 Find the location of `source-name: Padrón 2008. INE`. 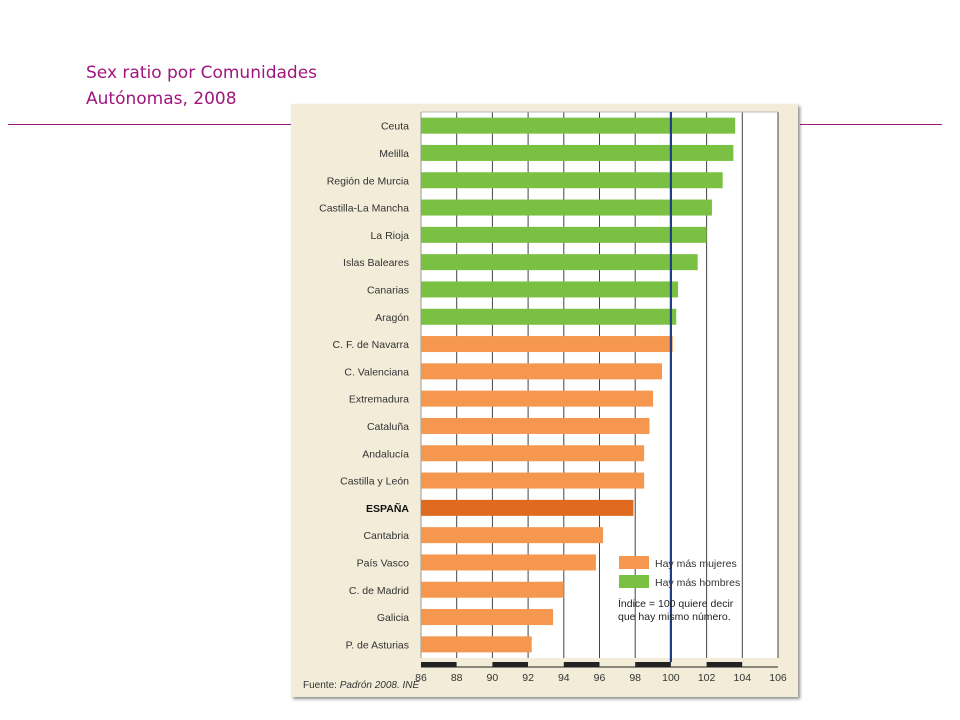

source-name: Padrón 2008. INE is located at coordinates (380, 685).